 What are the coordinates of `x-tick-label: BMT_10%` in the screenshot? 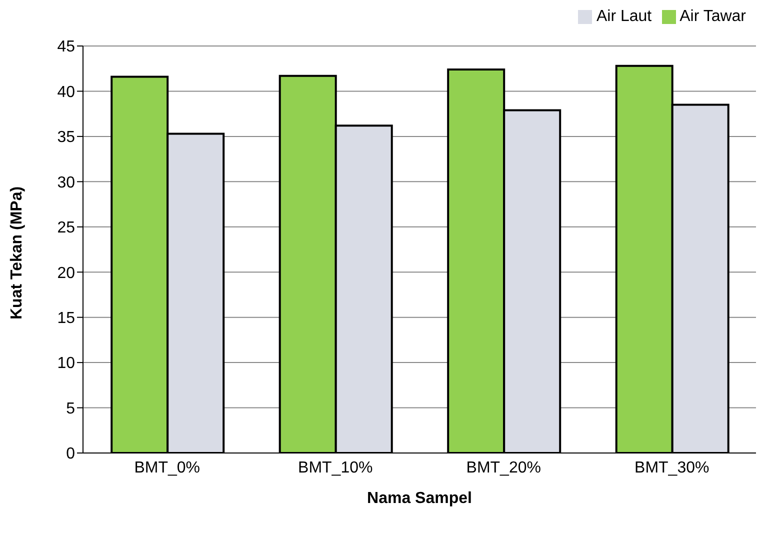 It's located at (335, 467).